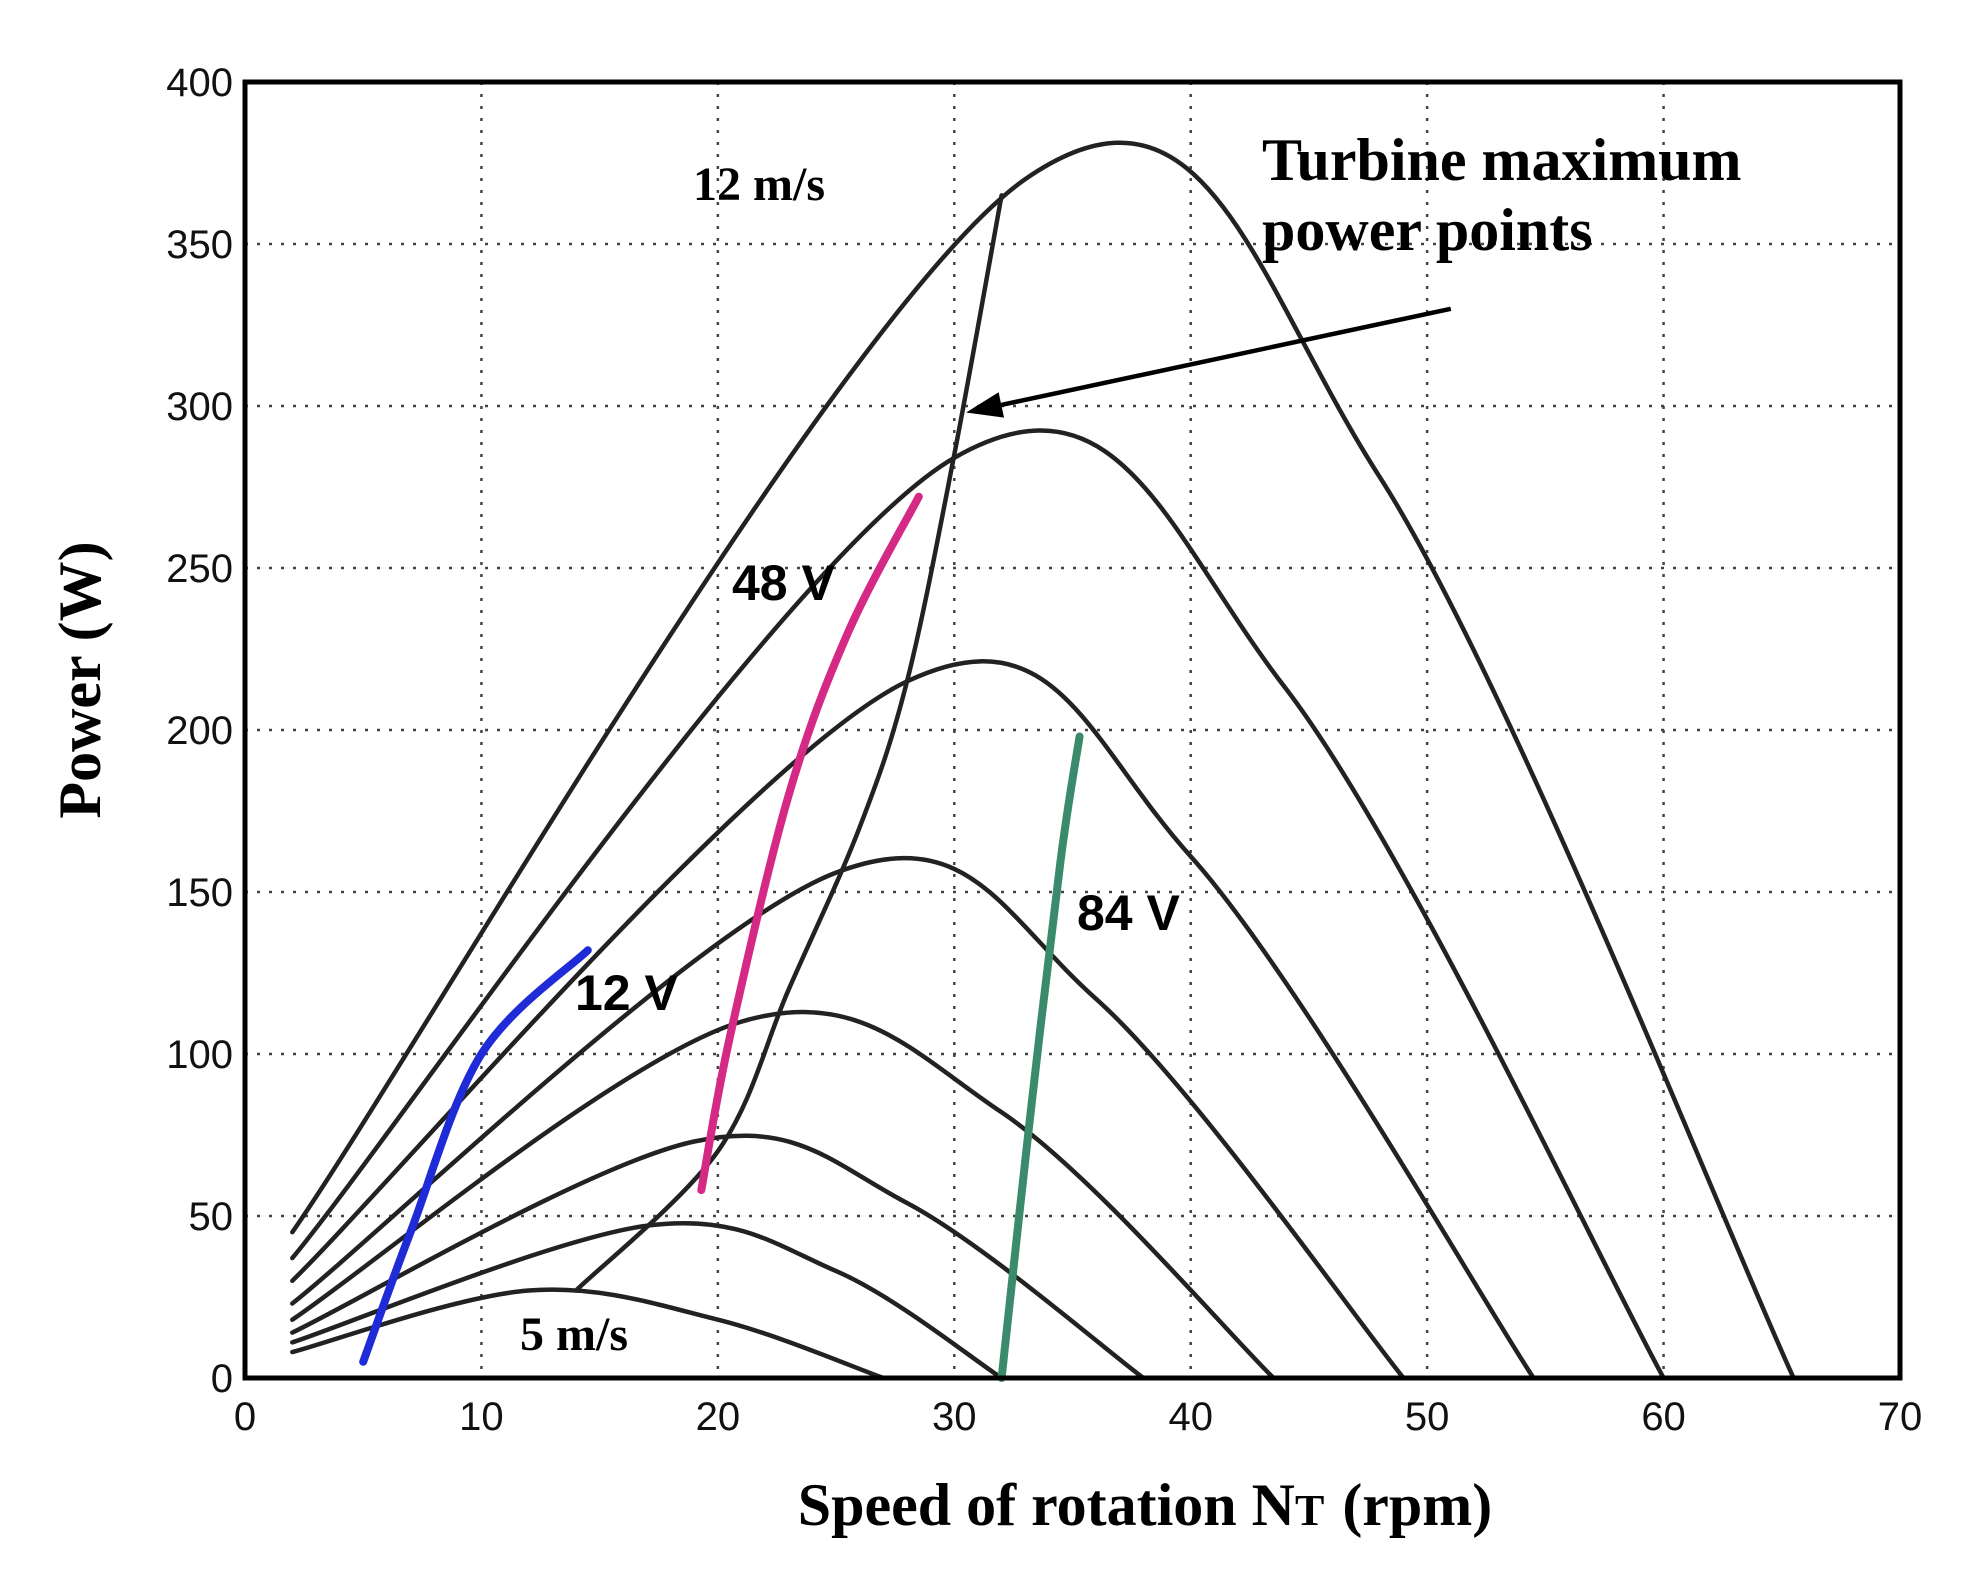 Image resolution: width=1974 pixels, height=1580 pixels. What do you see at coordinates (199, 245) in the screenshot?
I see `y-tick-label: 350` at bounding box center [199, 245].